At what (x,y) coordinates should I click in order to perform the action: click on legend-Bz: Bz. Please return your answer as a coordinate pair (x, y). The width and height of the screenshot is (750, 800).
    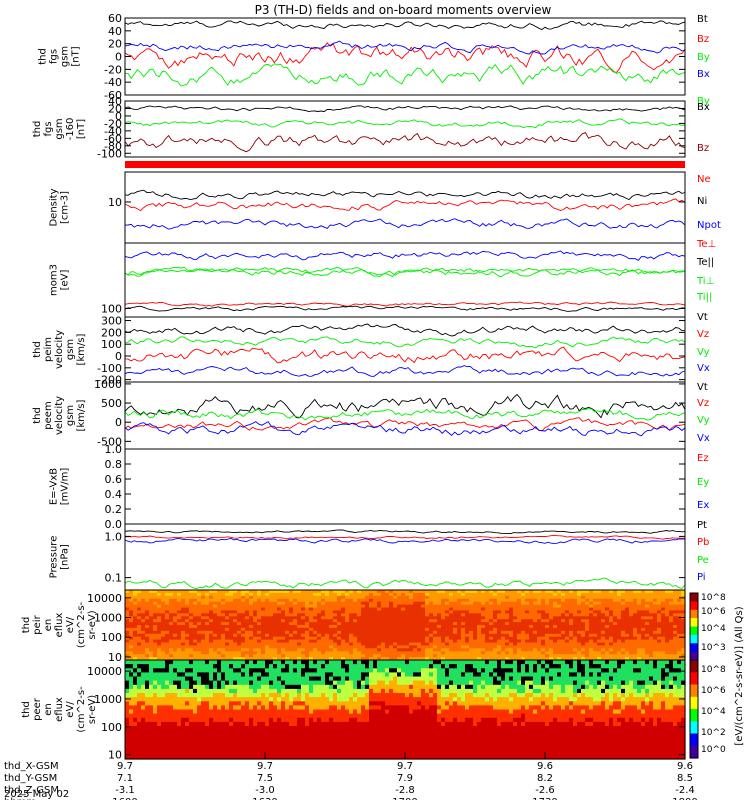
    Looking at the image, I should click on (703, 148).